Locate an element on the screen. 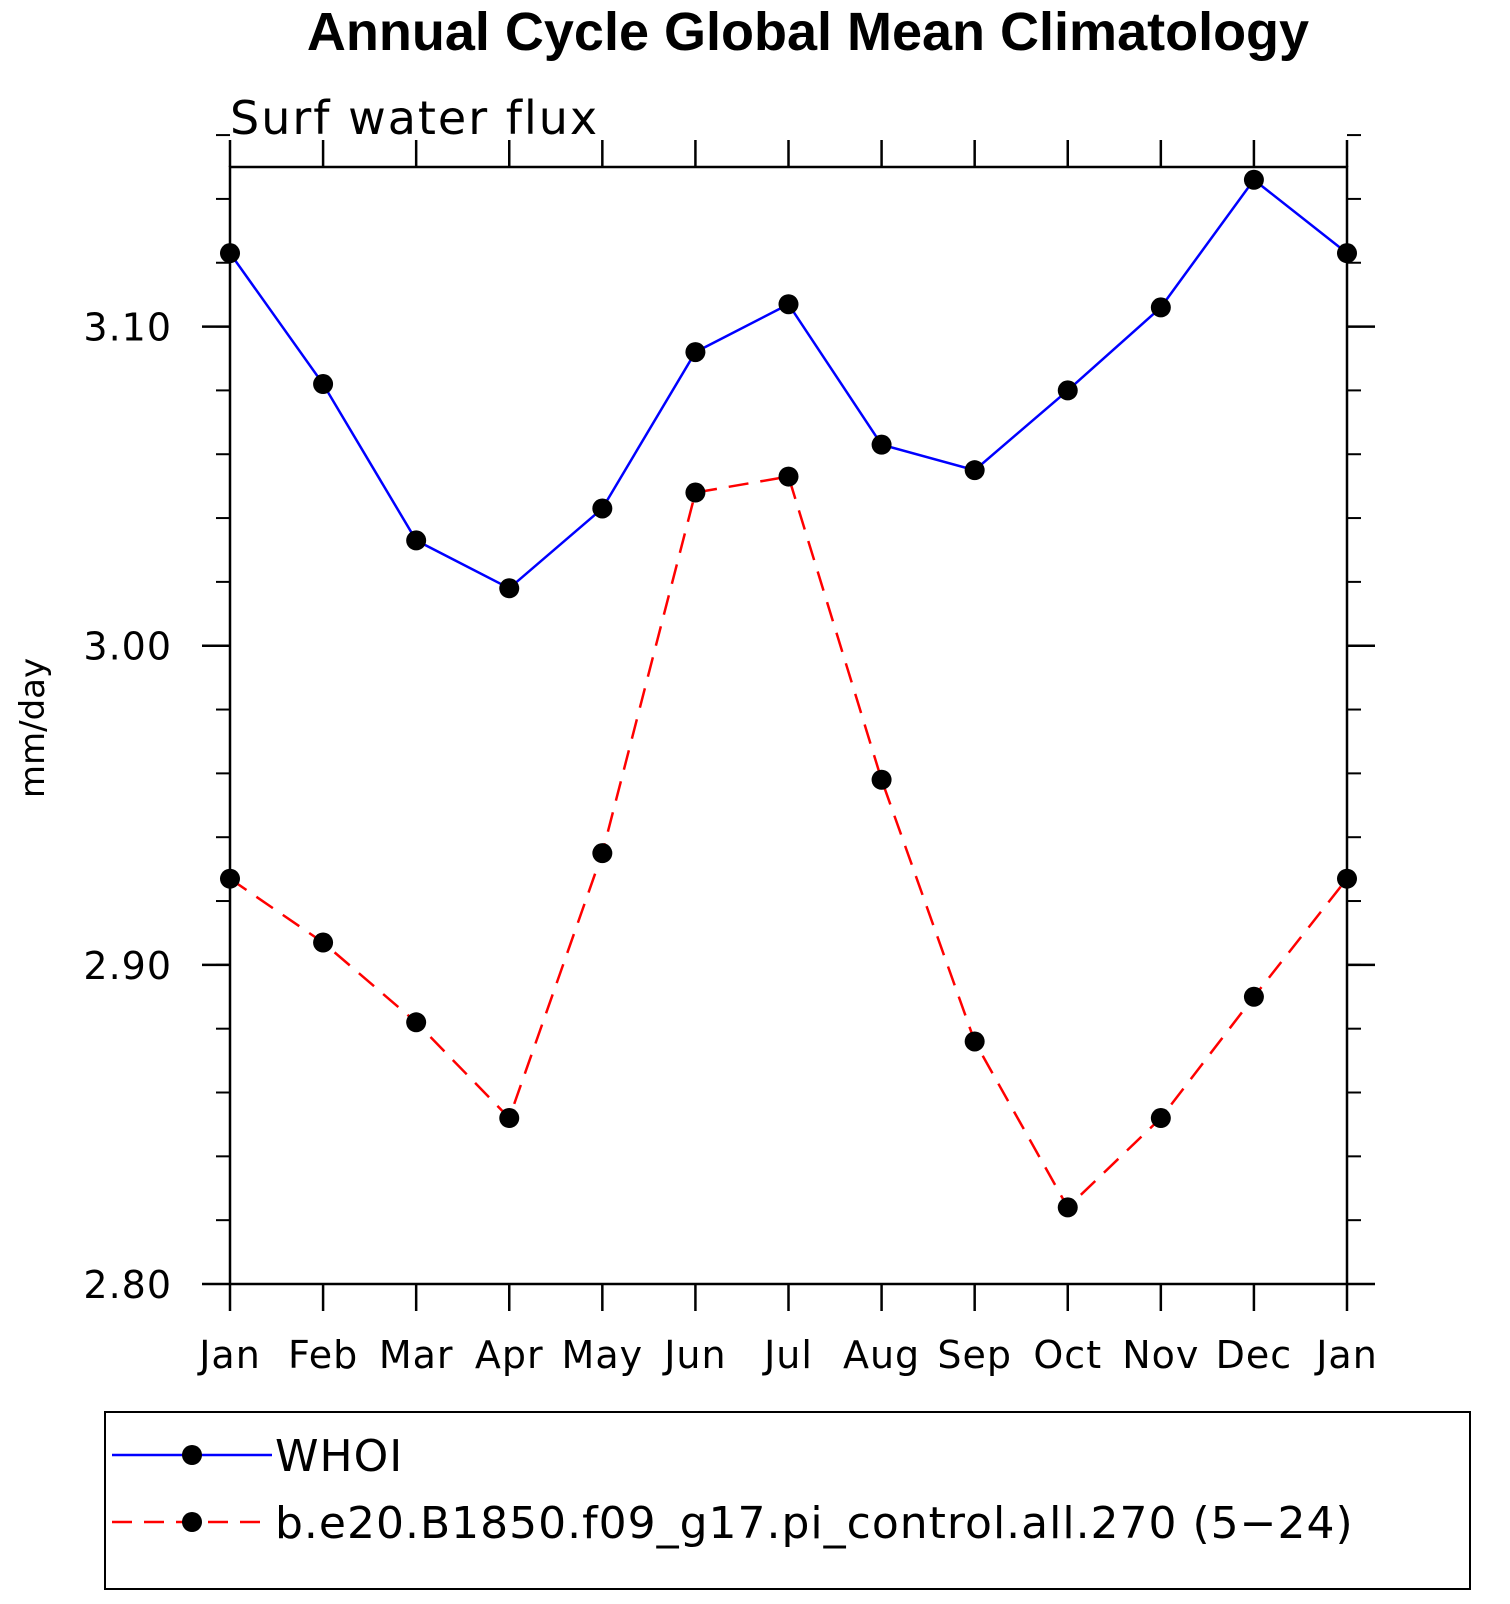  x-tick-label: Jul is located at coordinates (787, 1355).